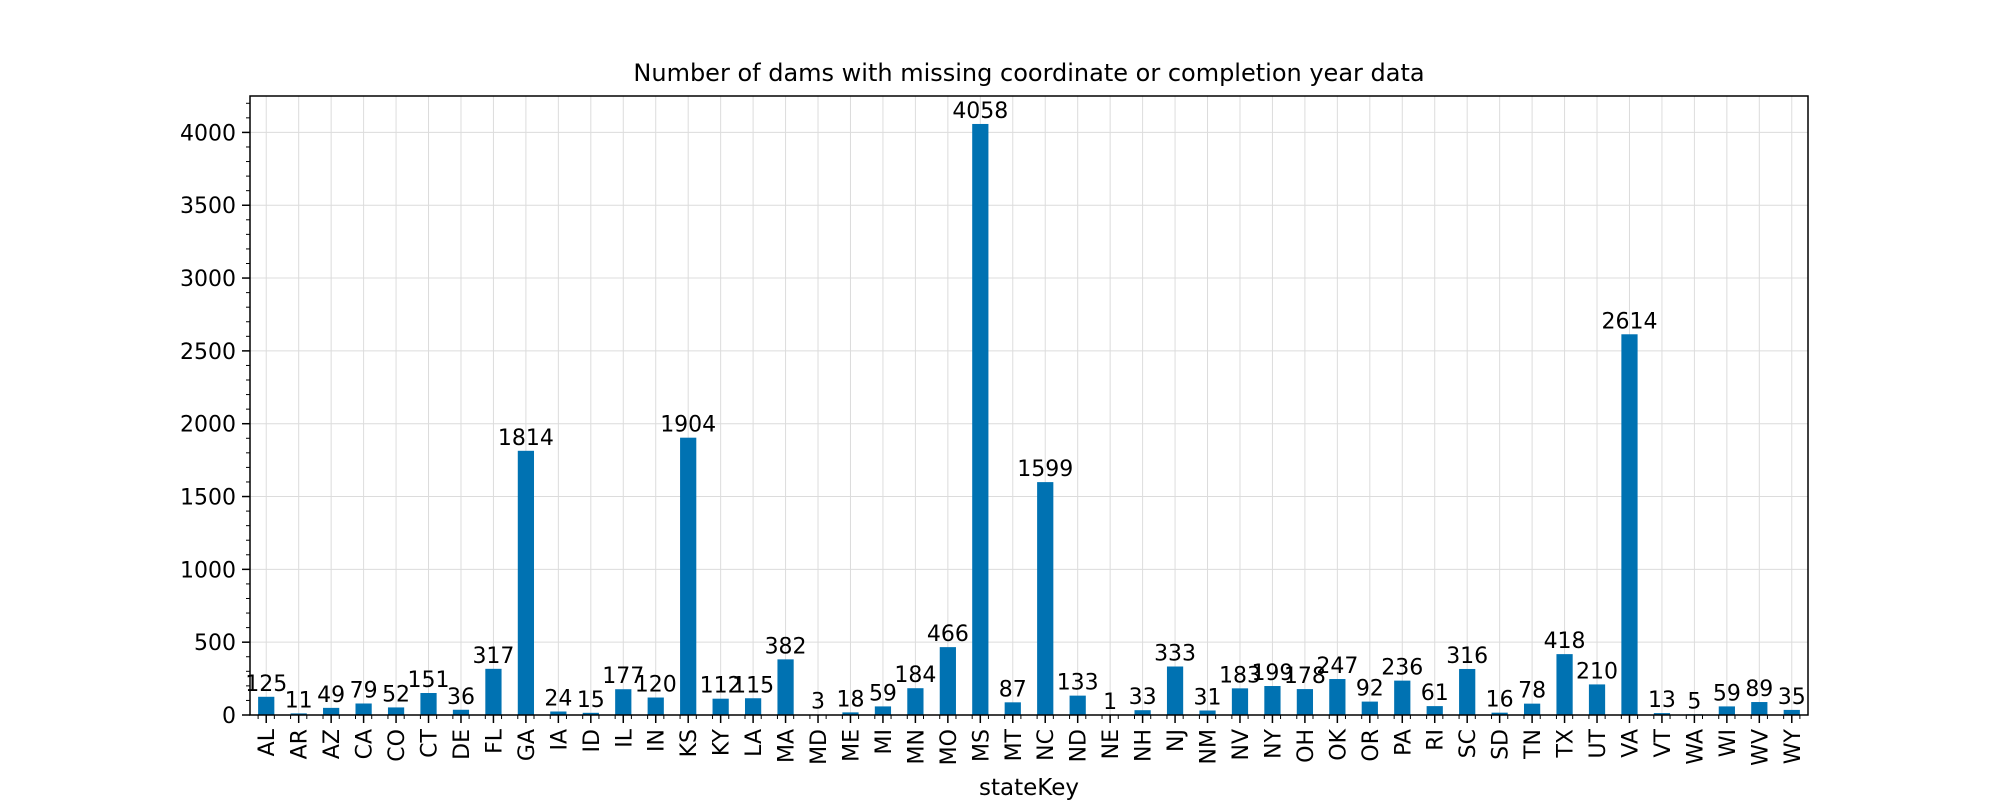 The width and height of the screenshot is (2000, 800). What do you see at coordinates (1370, 689) in the screenshot?
I see `data-label: 92` at bounding box center [1370, 689].